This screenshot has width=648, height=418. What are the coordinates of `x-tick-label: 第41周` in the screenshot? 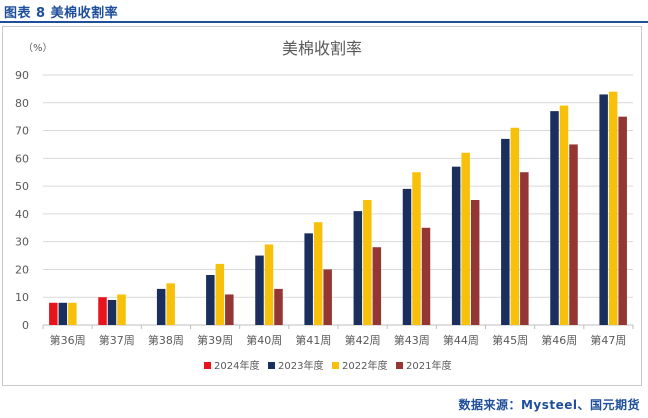 It's located at (313, 340).